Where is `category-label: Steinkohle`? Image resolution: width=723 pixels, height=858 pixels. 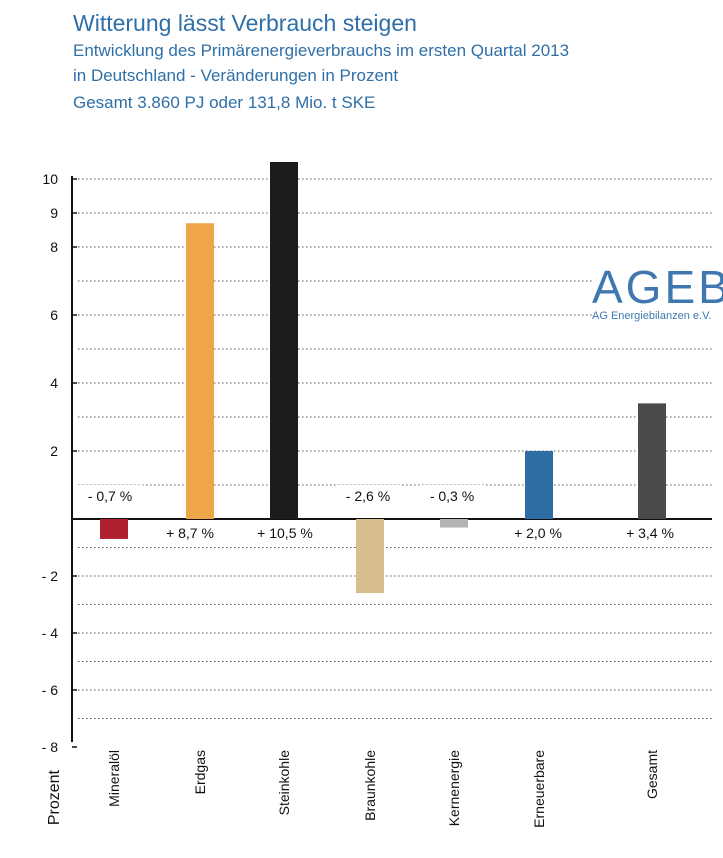
category-label: Steinkohle is located at coordinates (284, 783).